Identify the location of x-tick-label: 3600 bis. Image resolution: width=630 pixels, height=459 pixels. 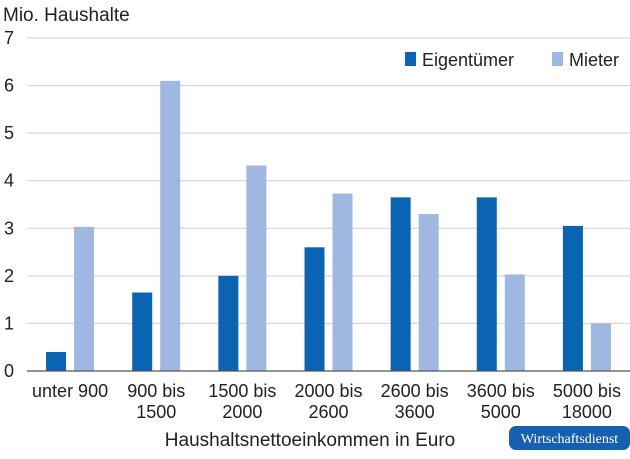
(501, 391).